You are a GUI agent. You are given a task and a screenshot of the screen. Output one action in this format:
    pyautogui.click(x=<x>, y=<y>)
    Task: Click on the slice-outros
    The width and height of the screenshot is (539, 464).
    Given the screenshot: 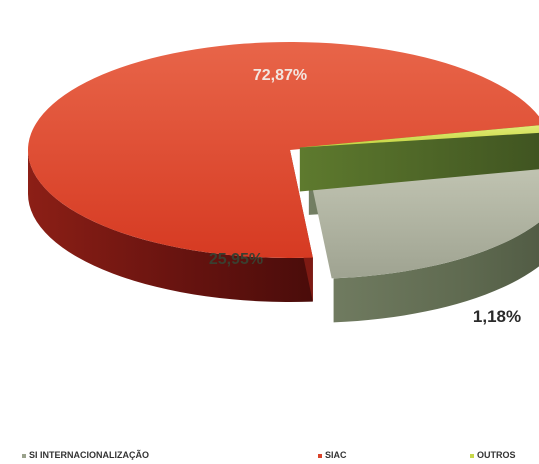 What is the action you would take?
    pyautogui.click(x=419, y=158)
    